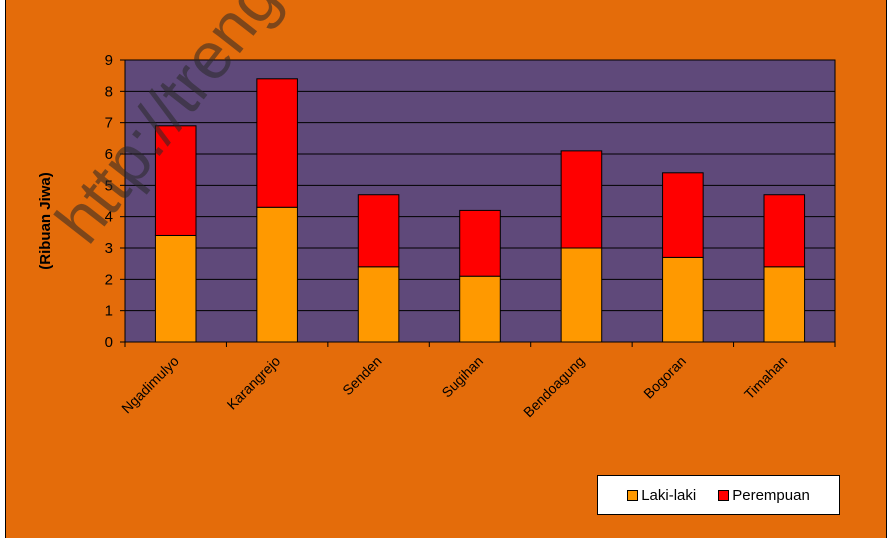 This screenshot has height=538, width=892. Describe the element at coordinates (669, 495) in the screenshot. I see `legend-label-laki-laki: Laki-laki` at that location.